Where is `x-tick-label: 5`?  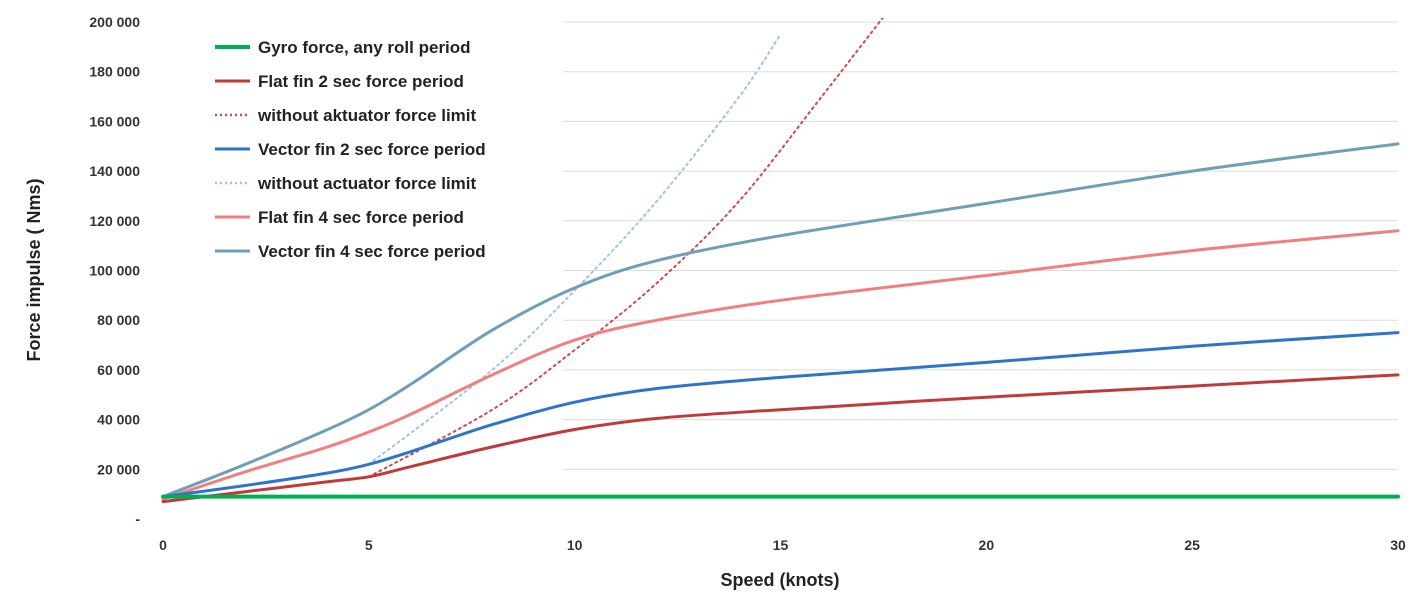
x-tick-label: 5 is located at coordinates (369, 545).